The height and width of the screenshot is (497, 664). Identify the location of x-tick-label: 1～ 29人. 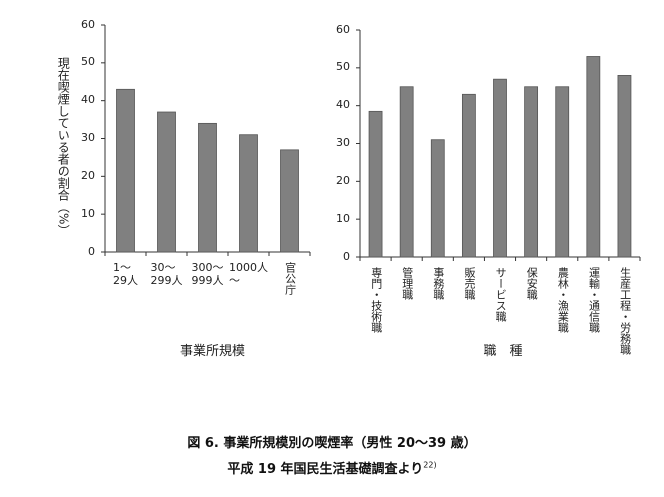
(125, 274).